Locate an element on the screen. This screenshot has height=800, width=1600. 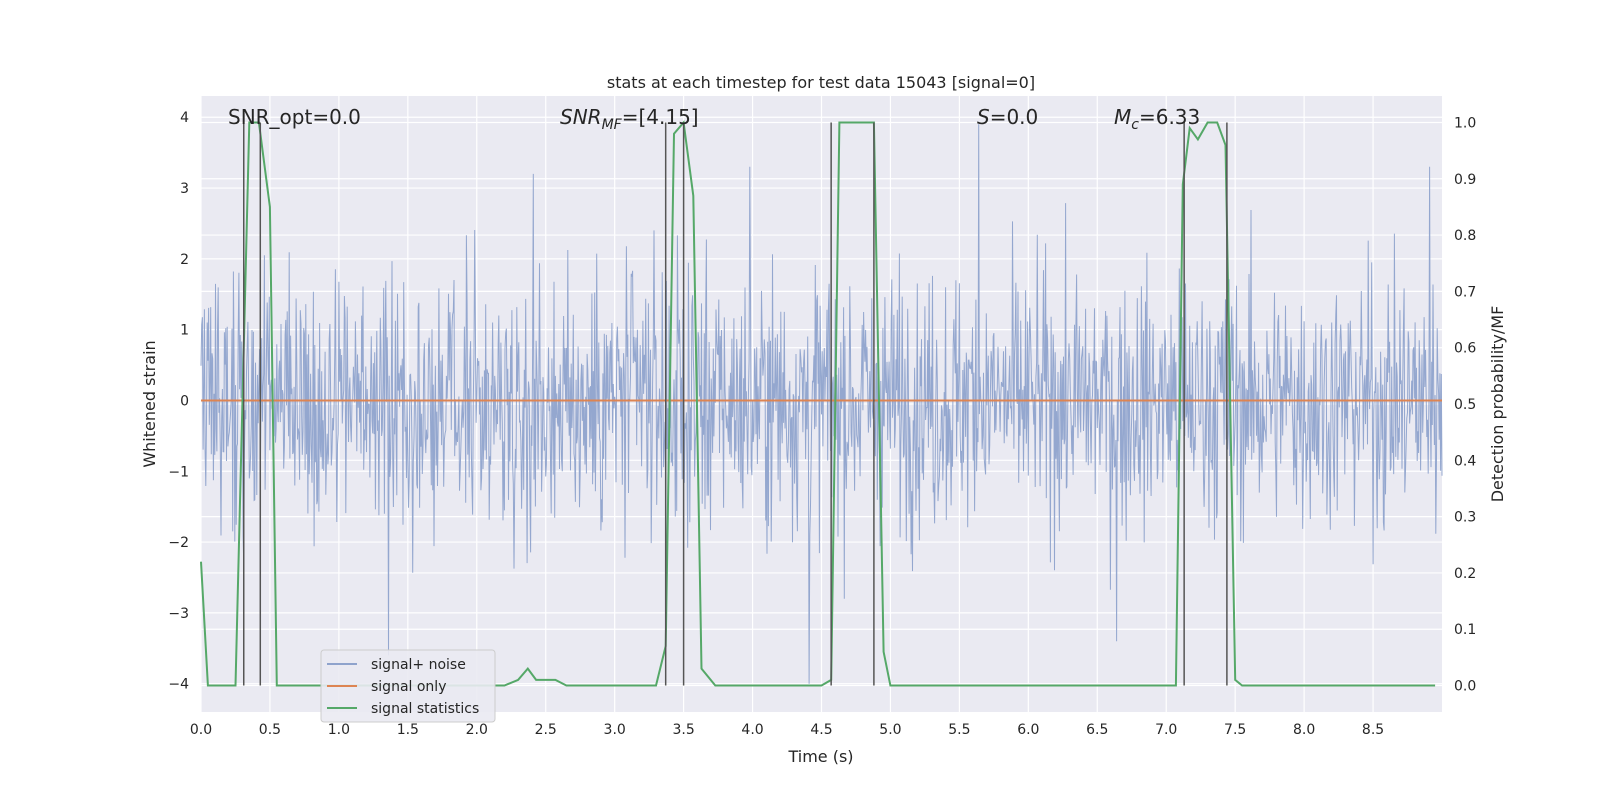
annotation-s: S=0.0 is located at coordinates (1007, 117).